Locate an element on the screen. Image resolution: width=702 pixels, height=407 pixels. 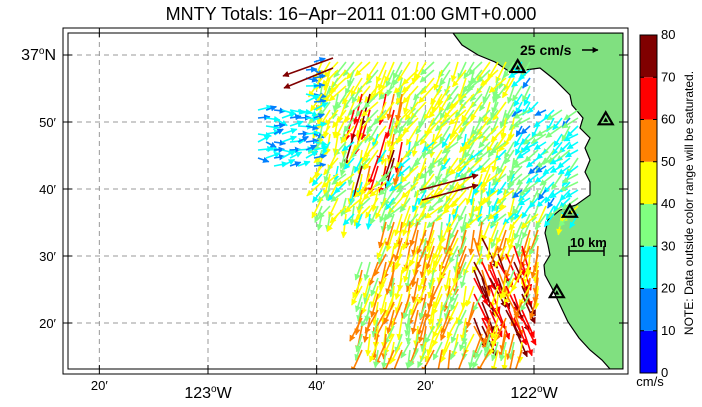
colorbar-tick-label: 50 is located at coordinates (668, 161).